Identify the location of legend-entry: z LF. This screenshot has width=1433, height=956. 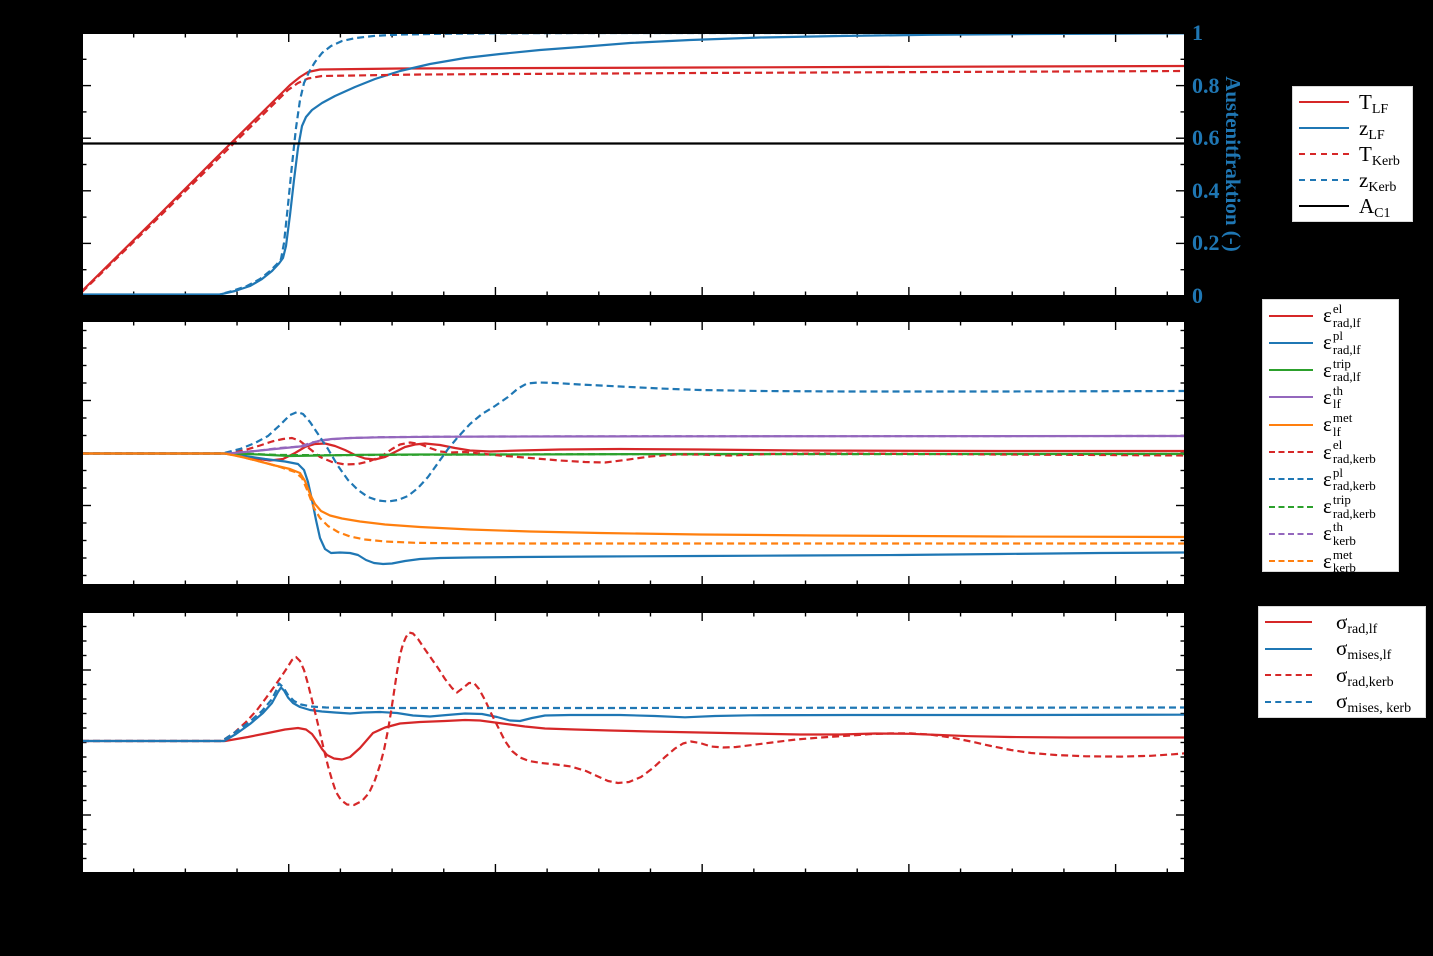
(1352, 129).